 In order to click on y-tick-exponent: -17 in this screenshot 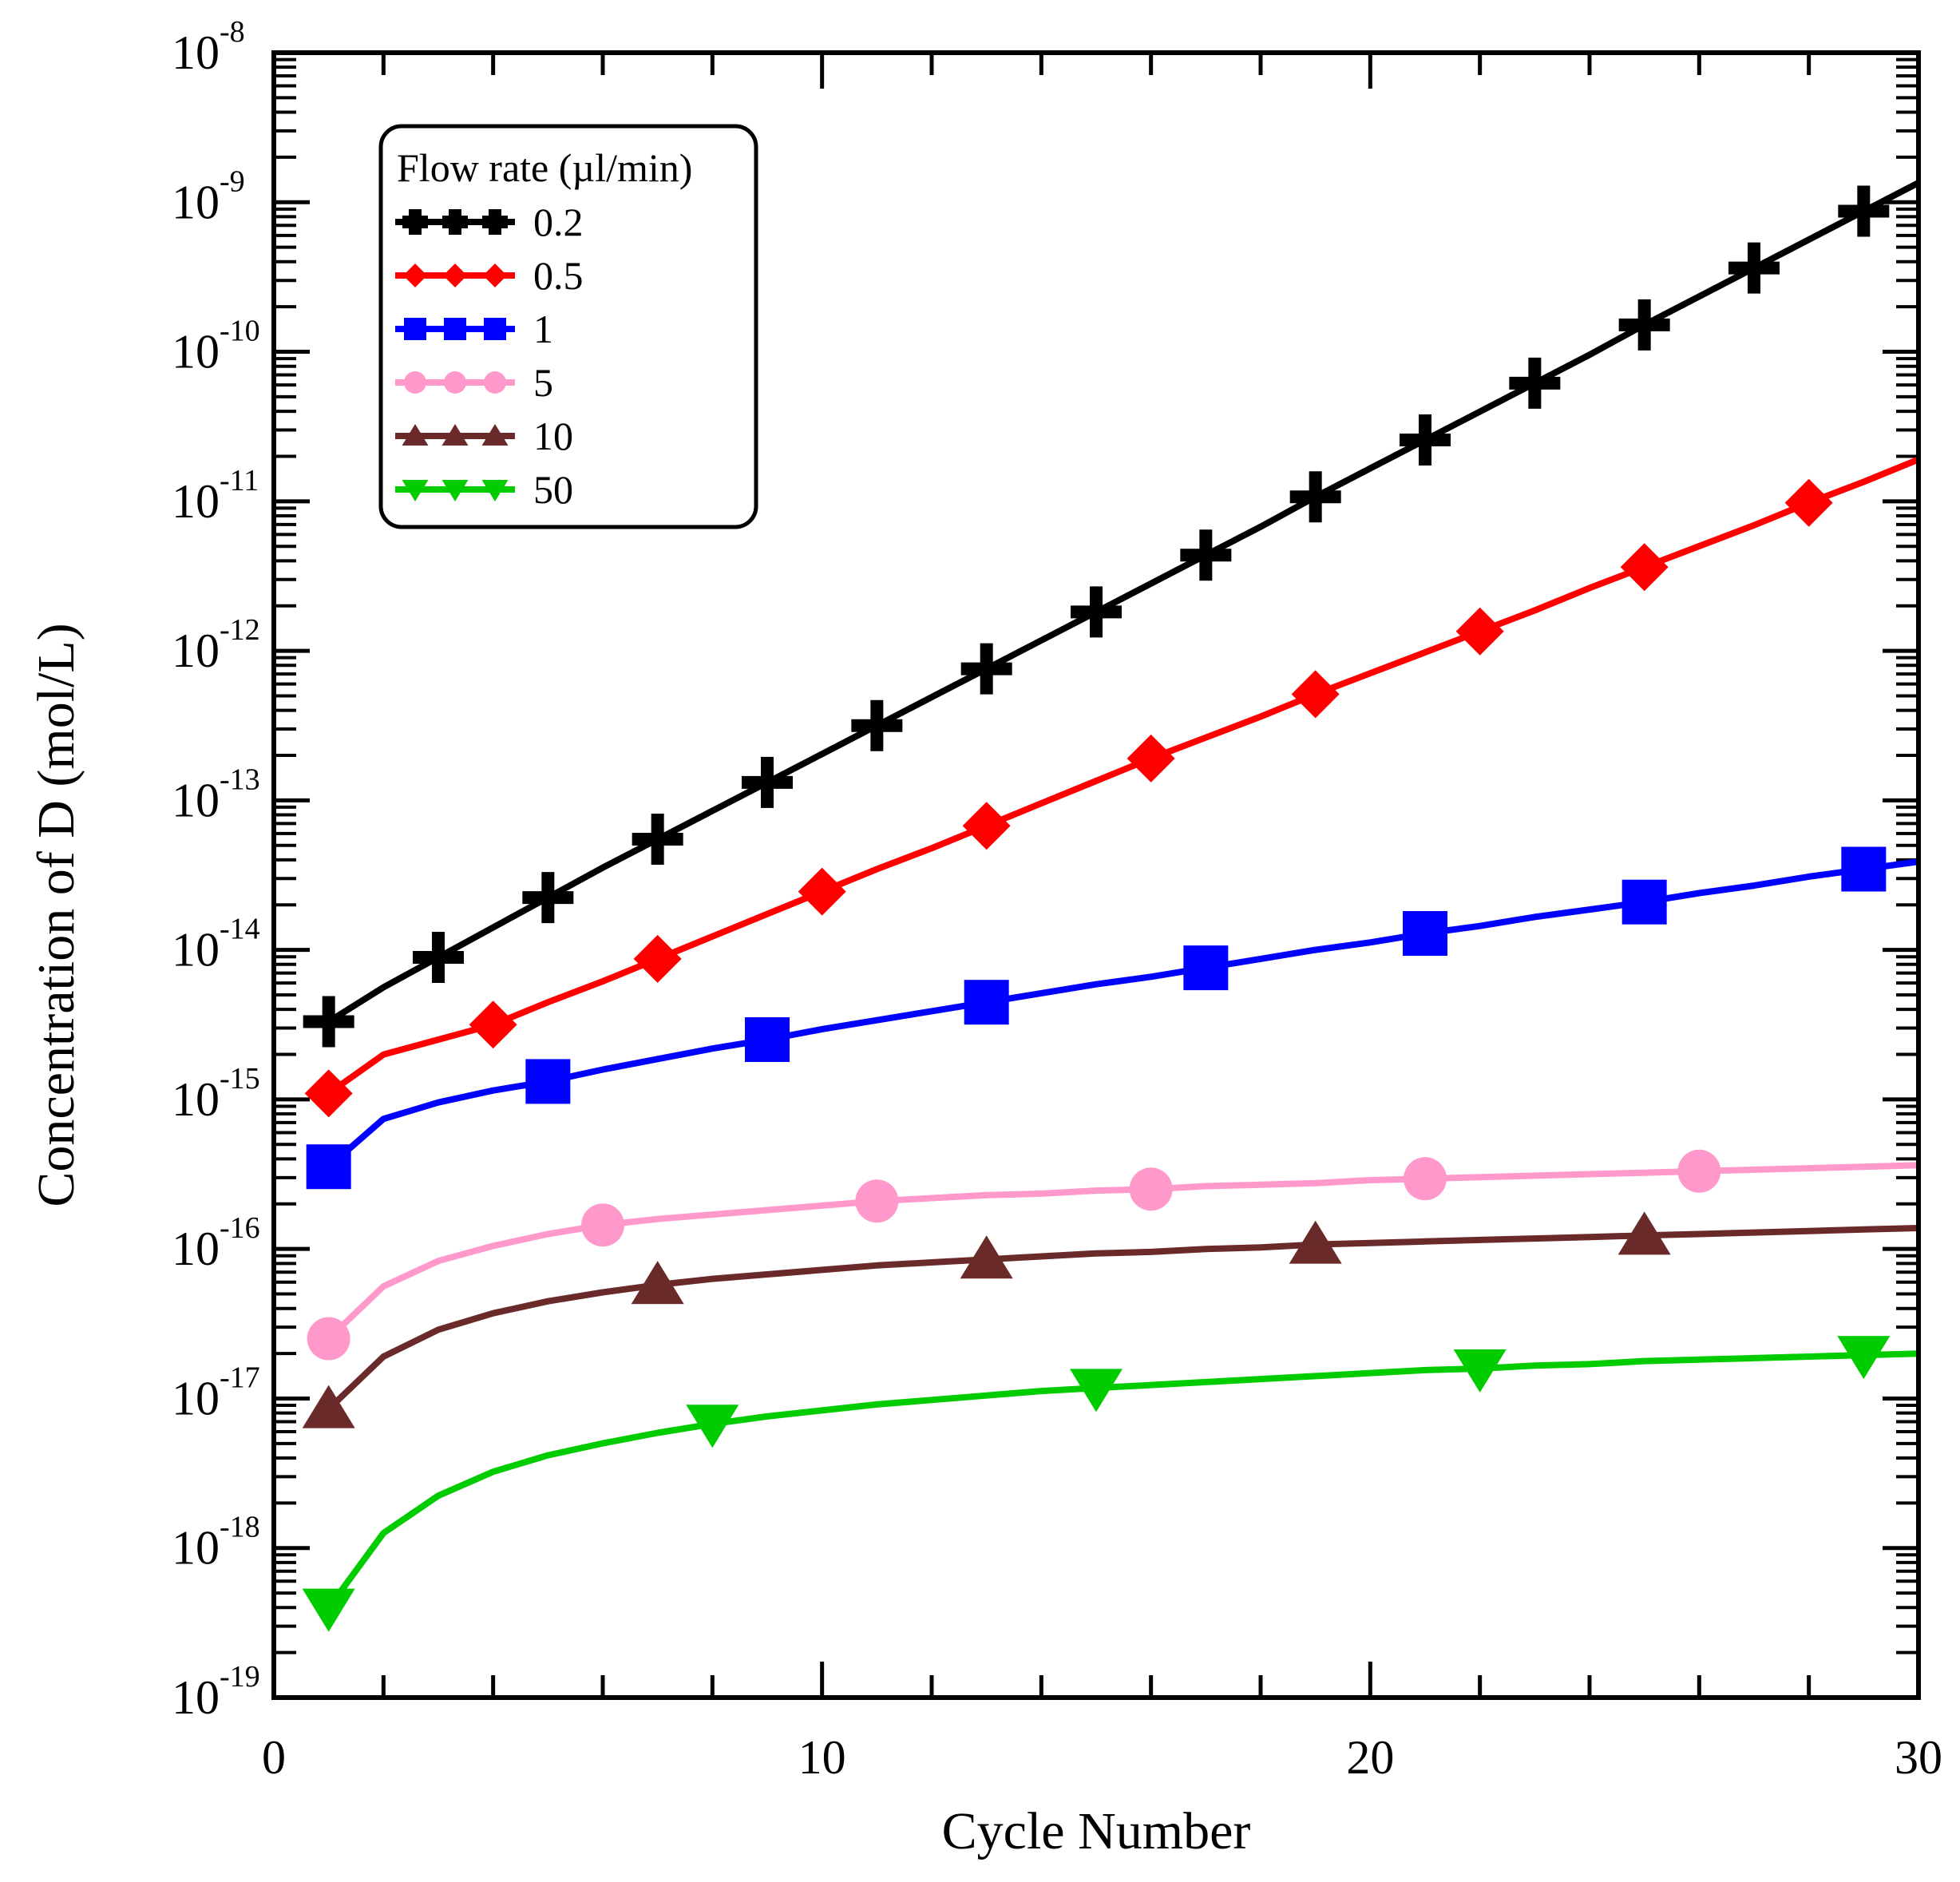, I will do `click(240, 1377)`.